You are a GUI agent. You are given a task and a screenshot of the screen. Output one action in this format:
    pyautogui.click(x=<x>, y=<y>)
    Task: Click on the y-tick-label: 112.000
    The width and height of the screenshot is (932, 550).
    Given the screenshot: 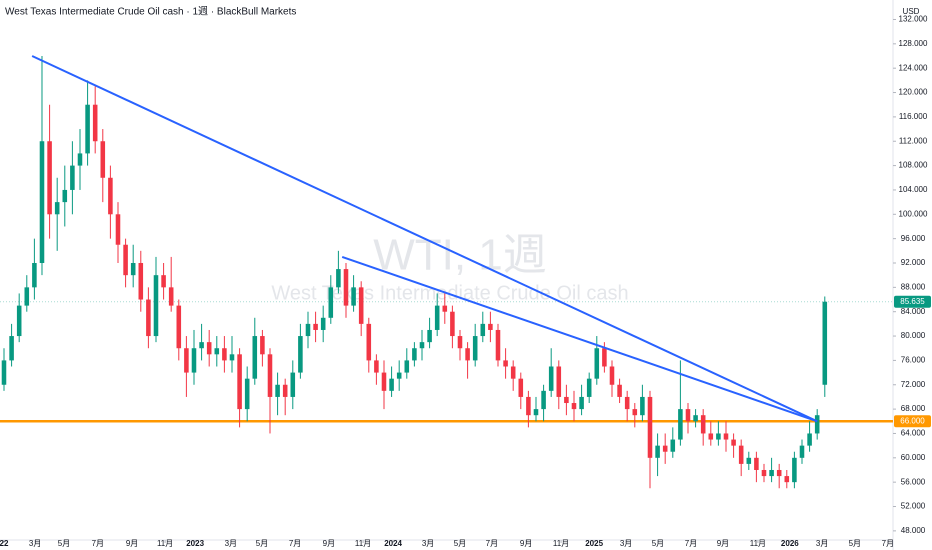 What is the action you would take?
    pyautogui.click(x=913, y=140)
    